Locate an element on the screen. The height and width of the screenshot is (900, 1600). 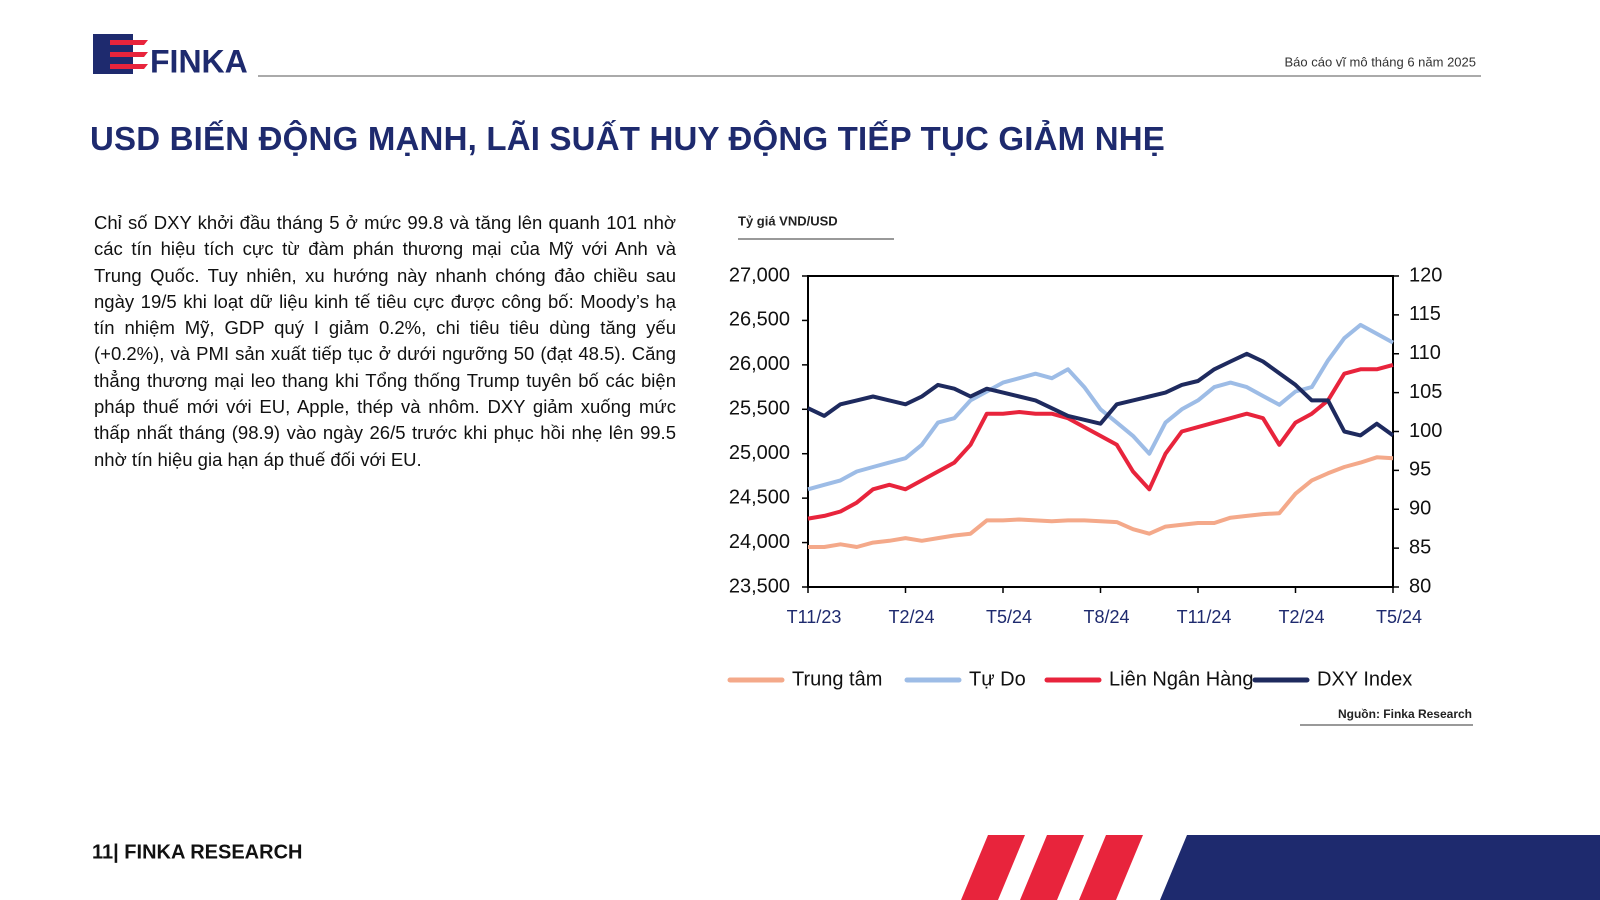
chart-source: Nguồn: Finka Research is located at coordinates (1405, 714).